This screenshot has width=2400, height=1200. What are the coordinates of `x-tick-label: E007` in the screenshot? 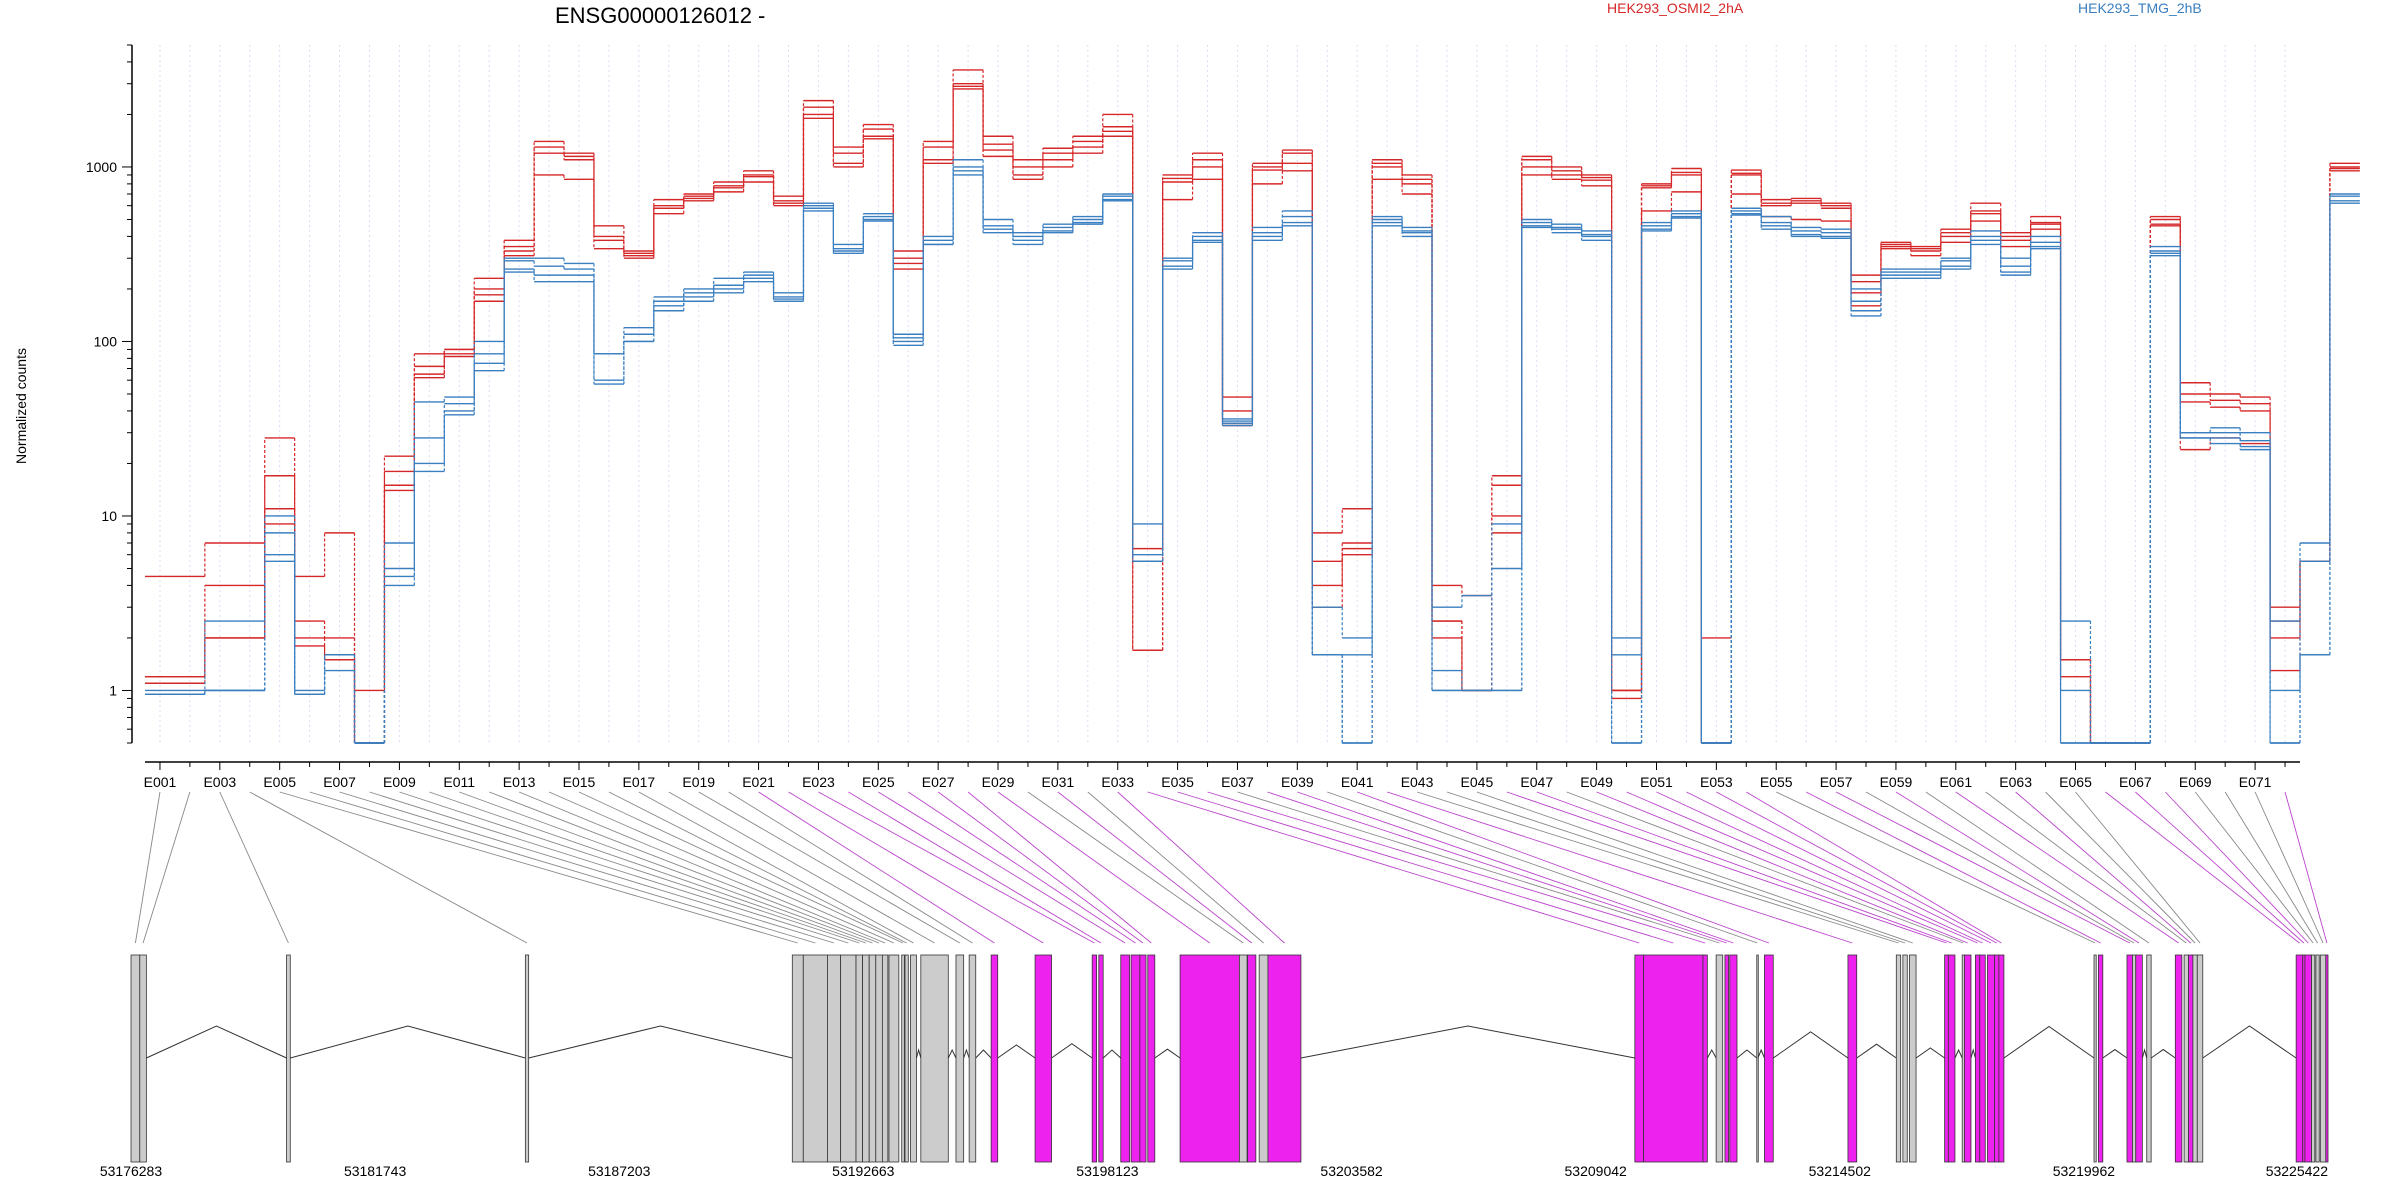 It's located at (339, 782).